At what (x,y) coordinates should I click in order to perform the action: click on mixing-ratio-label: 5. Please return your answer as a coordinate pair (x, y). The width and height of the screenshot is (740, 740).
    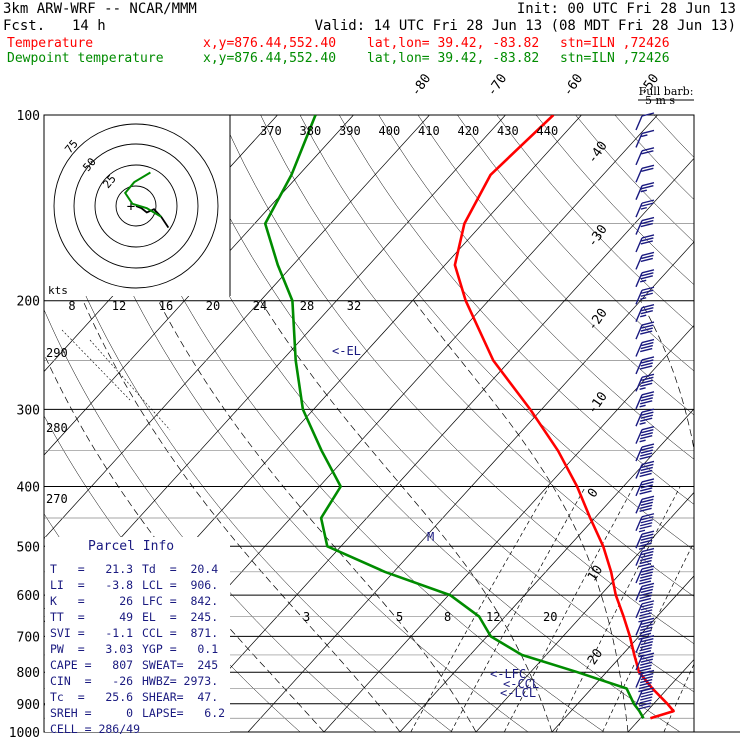
    Looking at the image, I should click on (399, 617).